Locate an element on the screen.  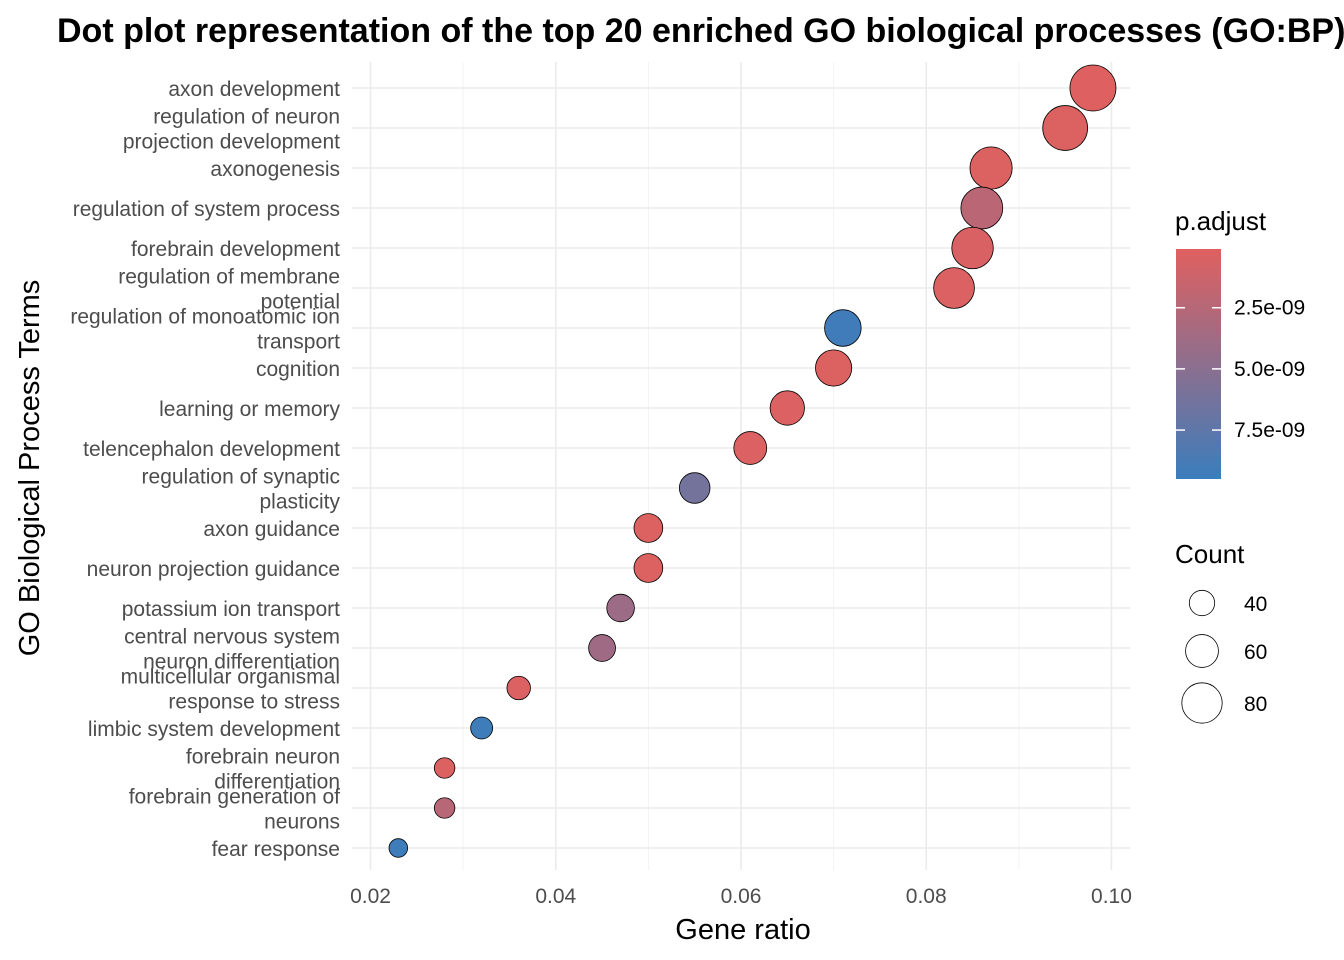
x-tick-label: 0.10 is located at coordinates (1111, 896).